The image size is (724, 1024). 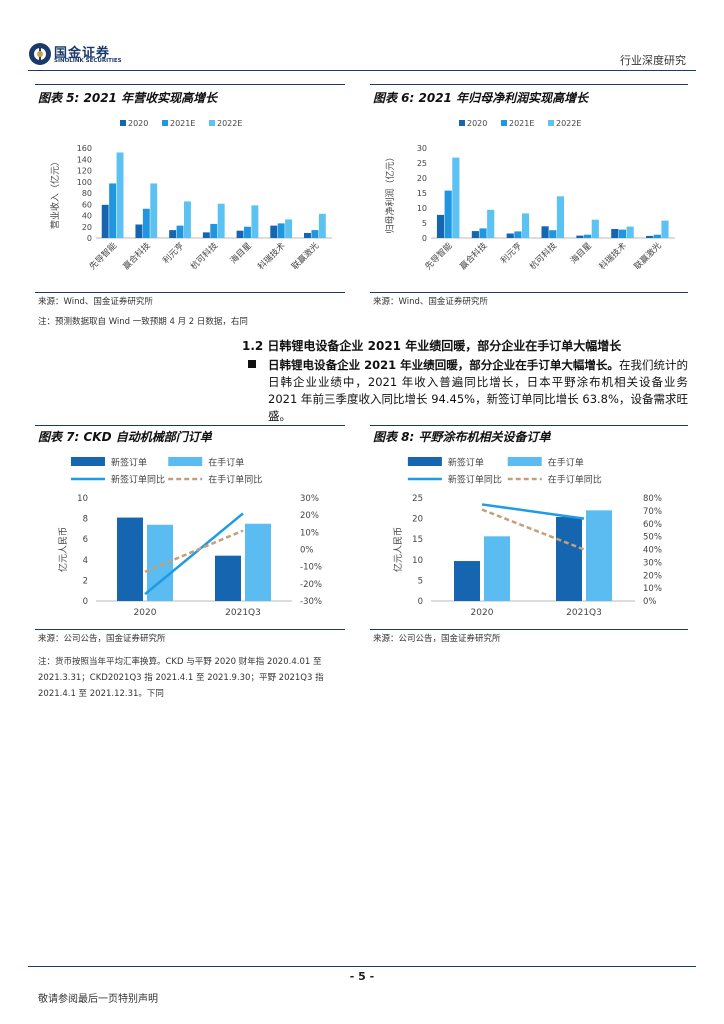 I want to click on fig5-title: 图表 5: 2021 年营收实现高增长, so click(x=128, y=98).